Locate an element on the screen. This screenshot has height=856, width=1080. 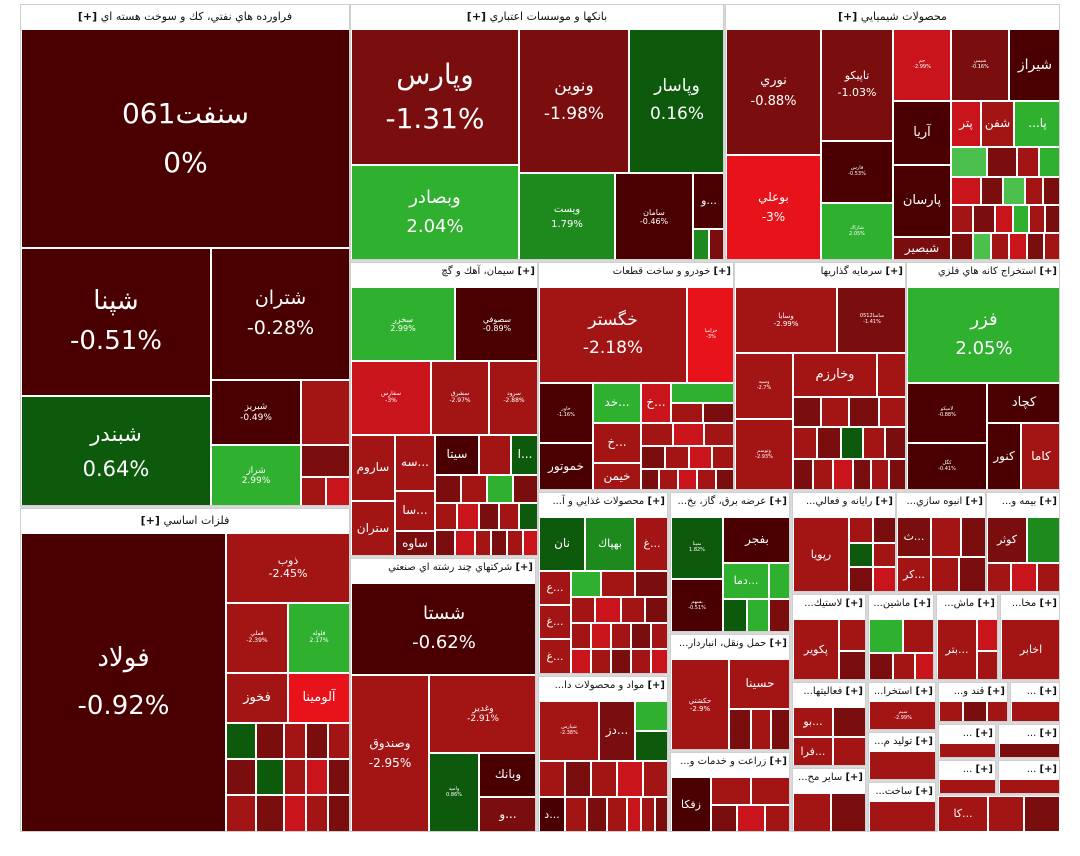
stock-tile-sfars: سفارس -3% is located at coordinates (391, 398).